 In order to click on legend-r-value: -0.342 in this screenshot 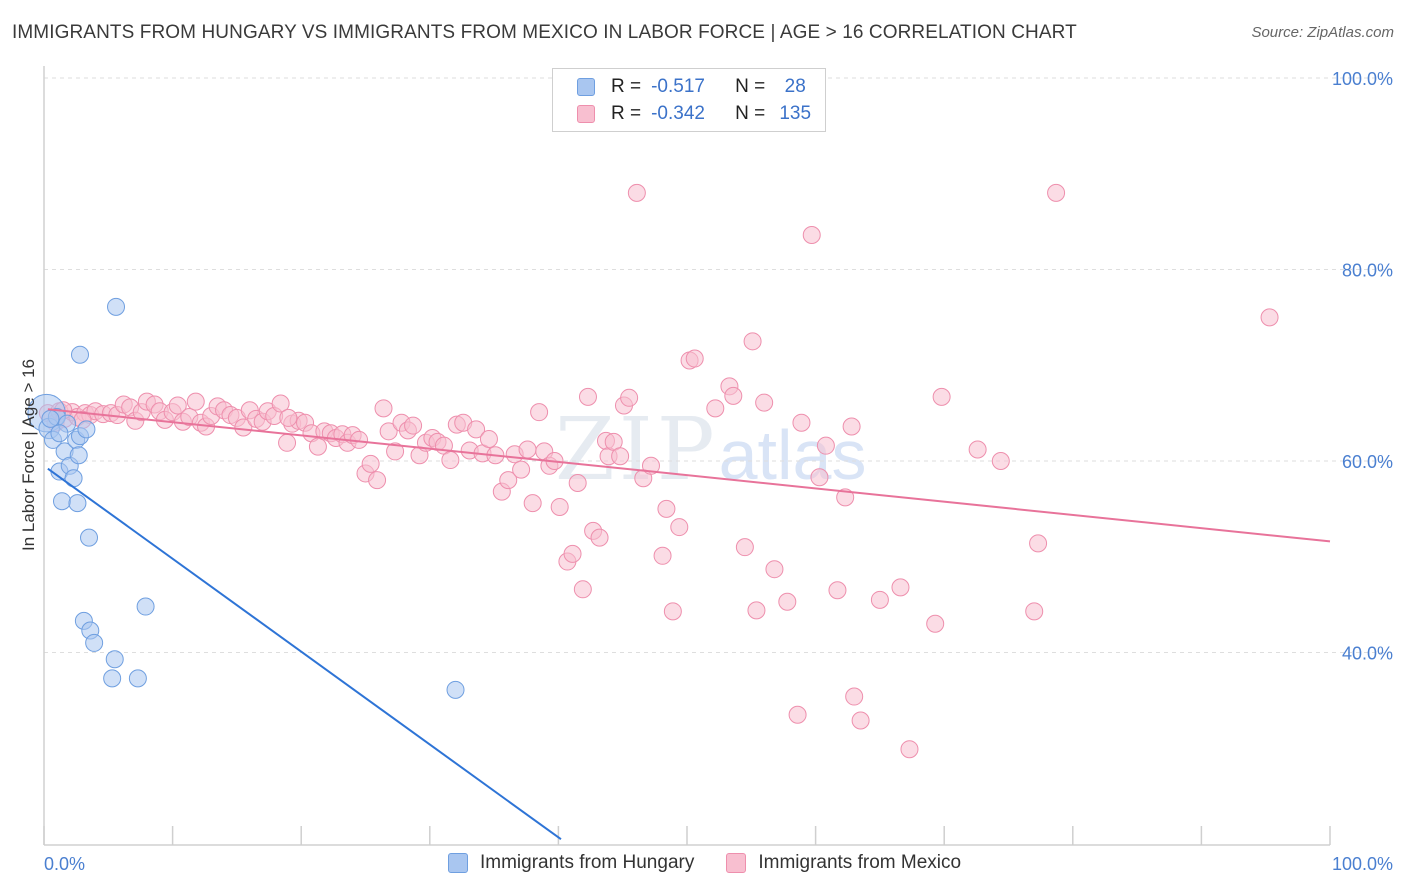, I will do `click(678, 113)`.